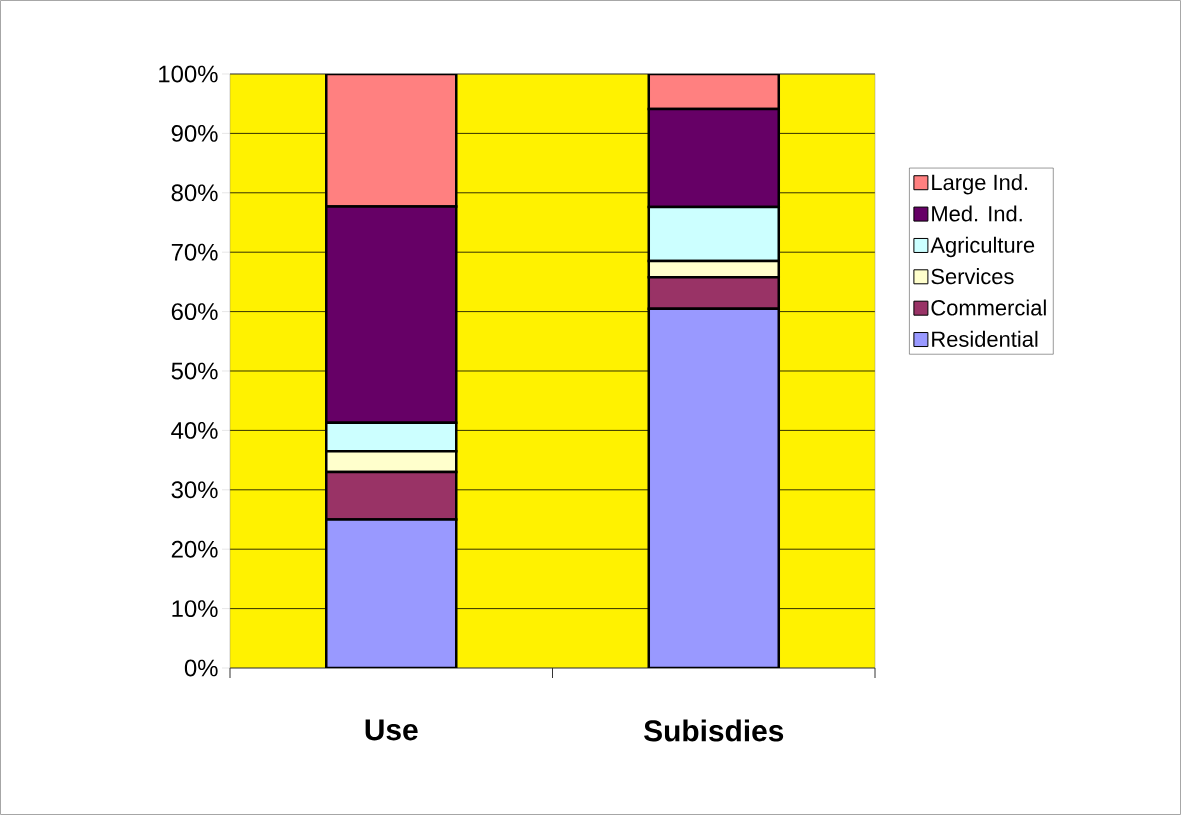 This screenshot has height=815, width=1181. Describe the element at coordinates (988, 307) in the screenshot. I see `legend-label: Commercial` at that location.